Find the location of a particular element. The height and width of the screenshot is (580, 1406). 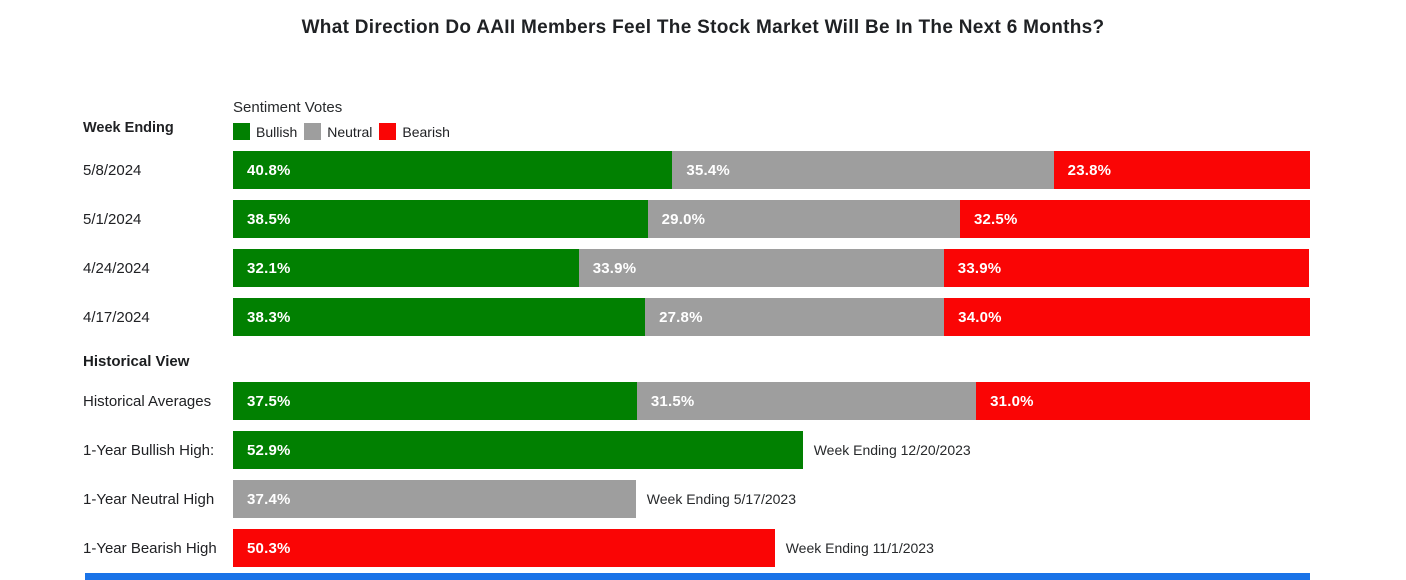

historical-averages-row: Historical Averages 37.5% 31.5% 31.0% is located at coordinates (703, 401).